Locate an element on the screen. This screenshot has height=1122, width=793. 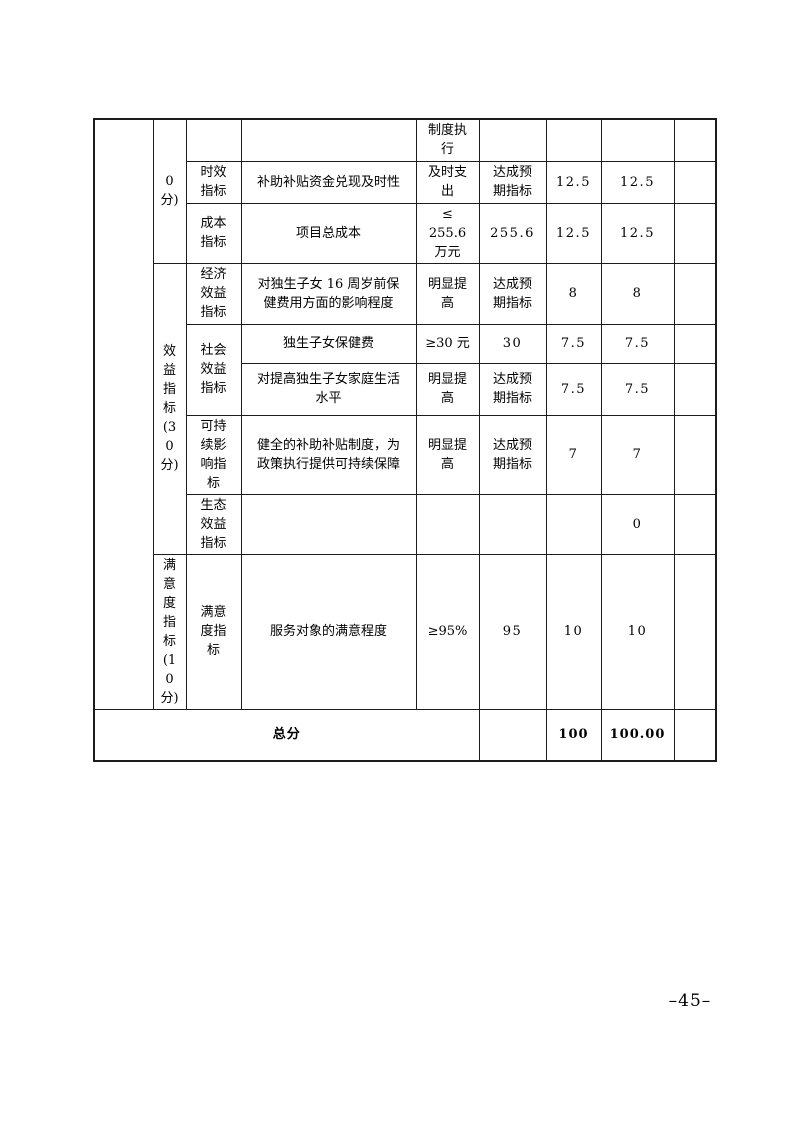
indicator-name-cell: 独生子女保健费 is located at coordinates (328, 343).